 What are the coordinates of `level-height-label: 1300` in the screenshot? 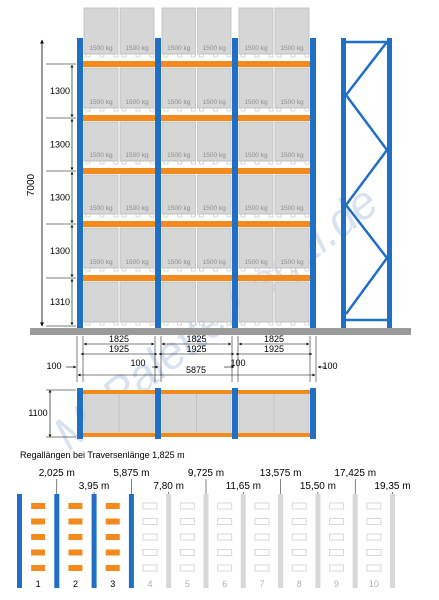 It's located at (60, 198).